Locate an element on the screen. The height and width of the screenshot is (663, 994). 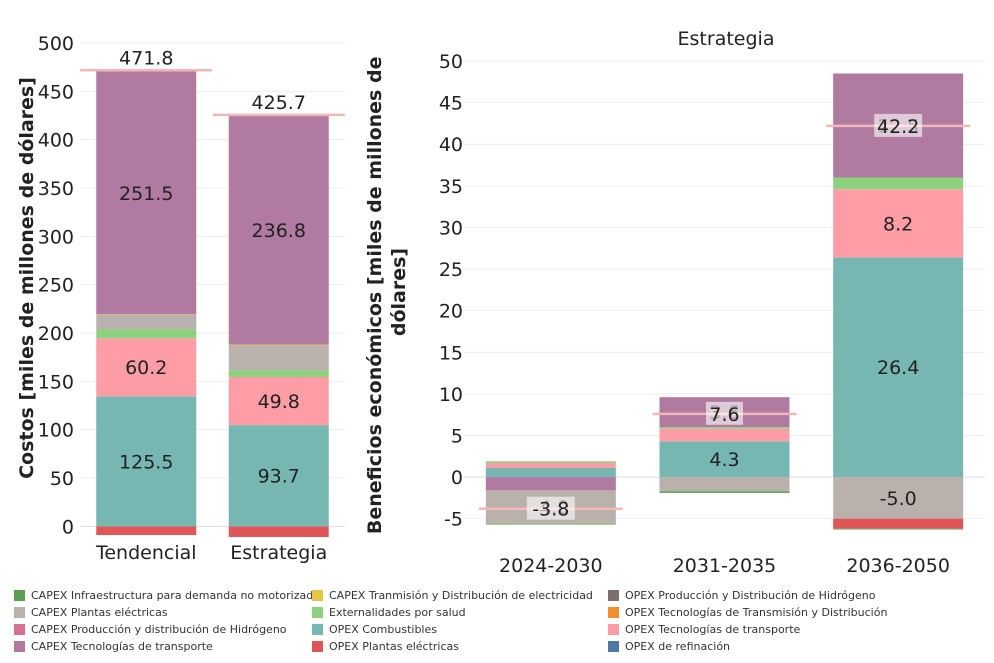
data-label: 4.3 is located at coordinates (724, 460).